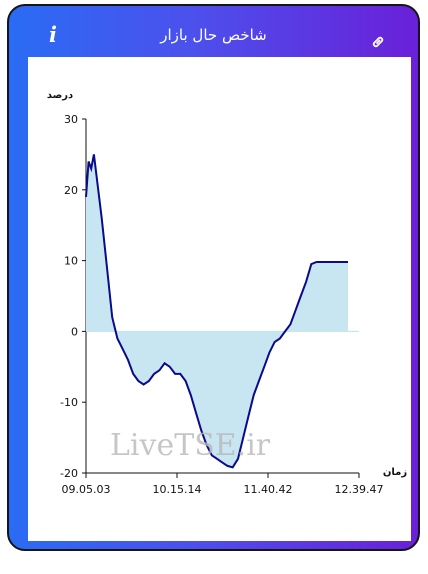  I want to click on info-icon: i, so click(53, 34).